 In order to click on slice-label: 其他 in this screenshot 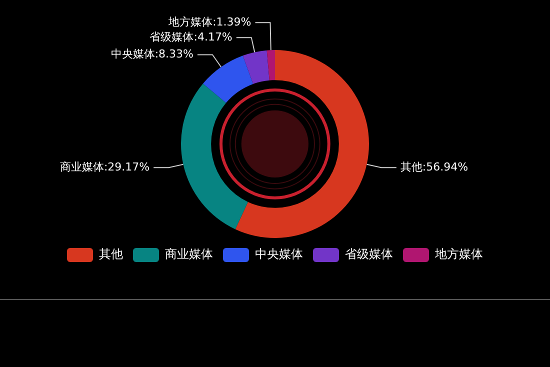, I will do `click(411, 167)`.